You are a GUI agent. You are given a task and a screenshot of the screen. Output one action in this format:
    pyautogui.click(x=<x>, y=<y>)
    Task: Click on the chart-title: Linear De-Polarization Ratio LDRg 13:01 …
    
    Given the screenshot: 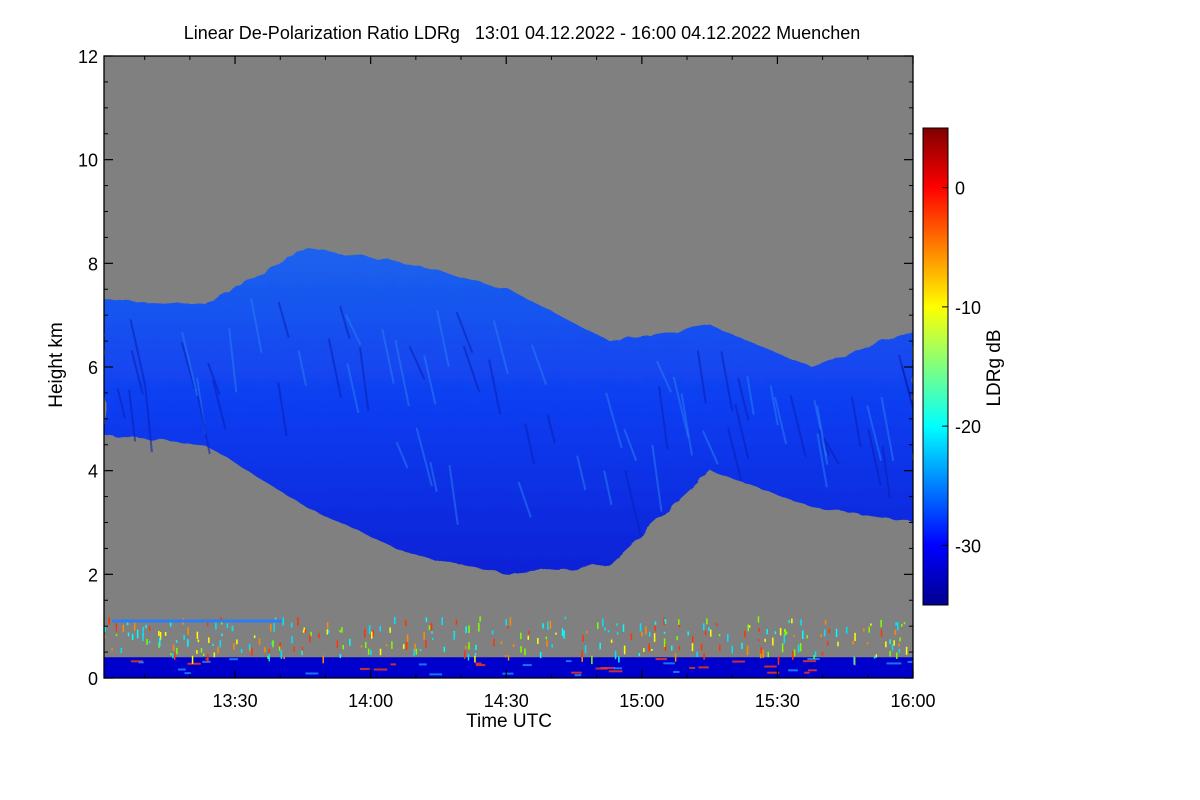 What is the action you would take?
    pyautogui.click(x=522, y=33)
    